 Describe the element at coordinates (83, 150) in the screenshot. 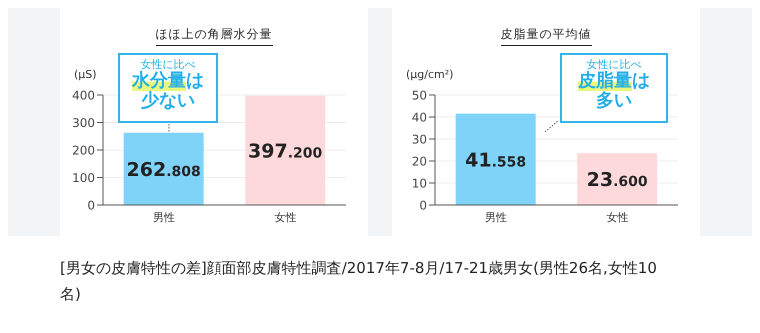

I see `y-tick-label: 200` at that location.